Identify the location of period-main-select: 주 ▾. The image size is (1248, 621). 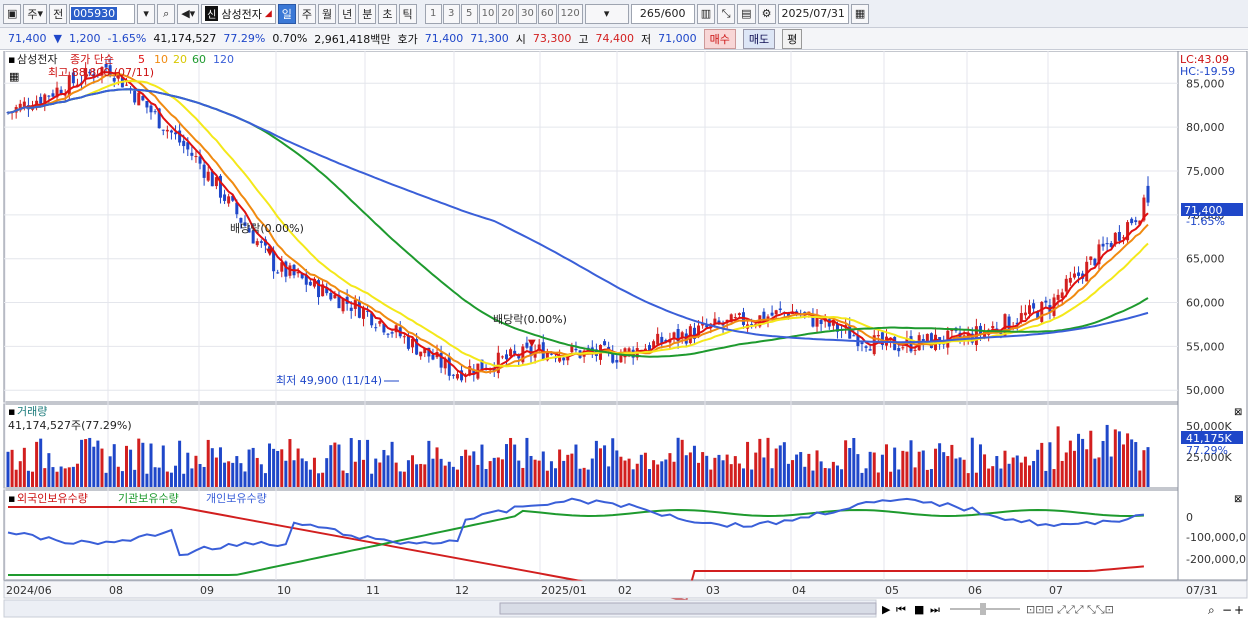
(35, 13).